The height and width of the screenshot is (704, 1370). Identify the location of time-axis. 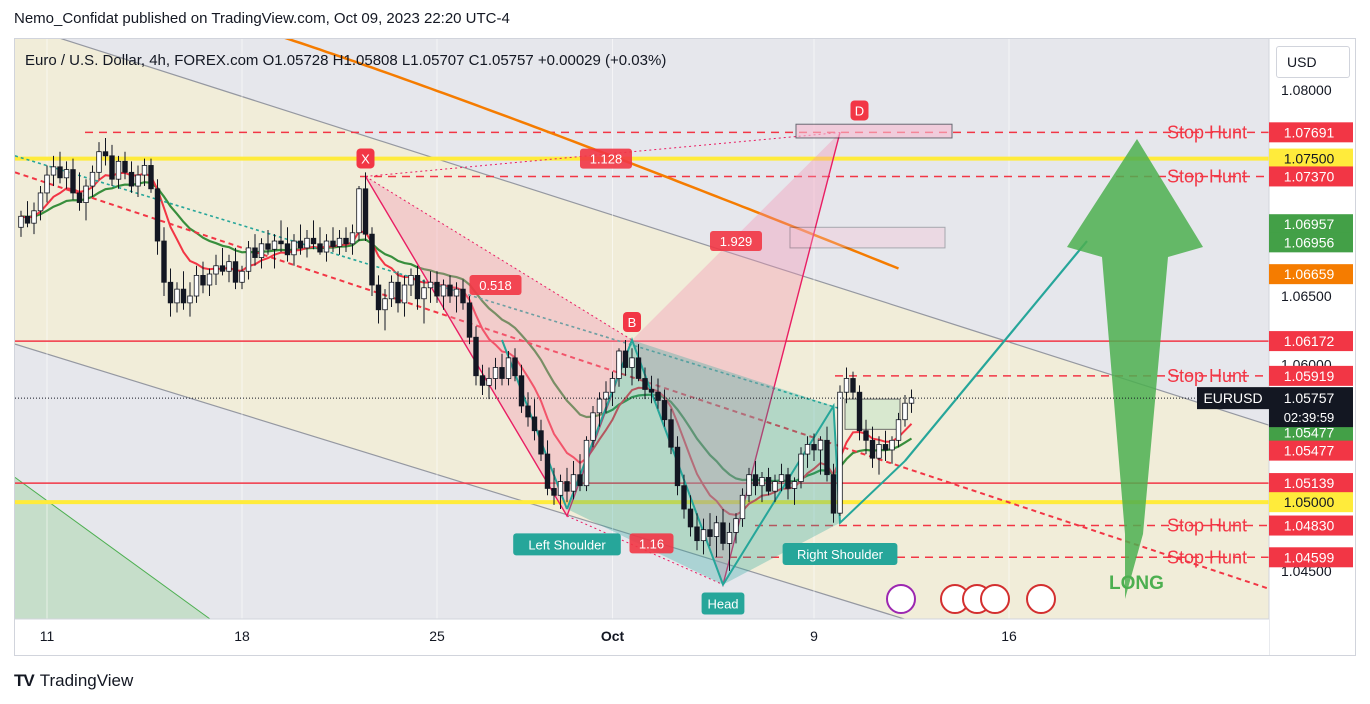
(642, 637).